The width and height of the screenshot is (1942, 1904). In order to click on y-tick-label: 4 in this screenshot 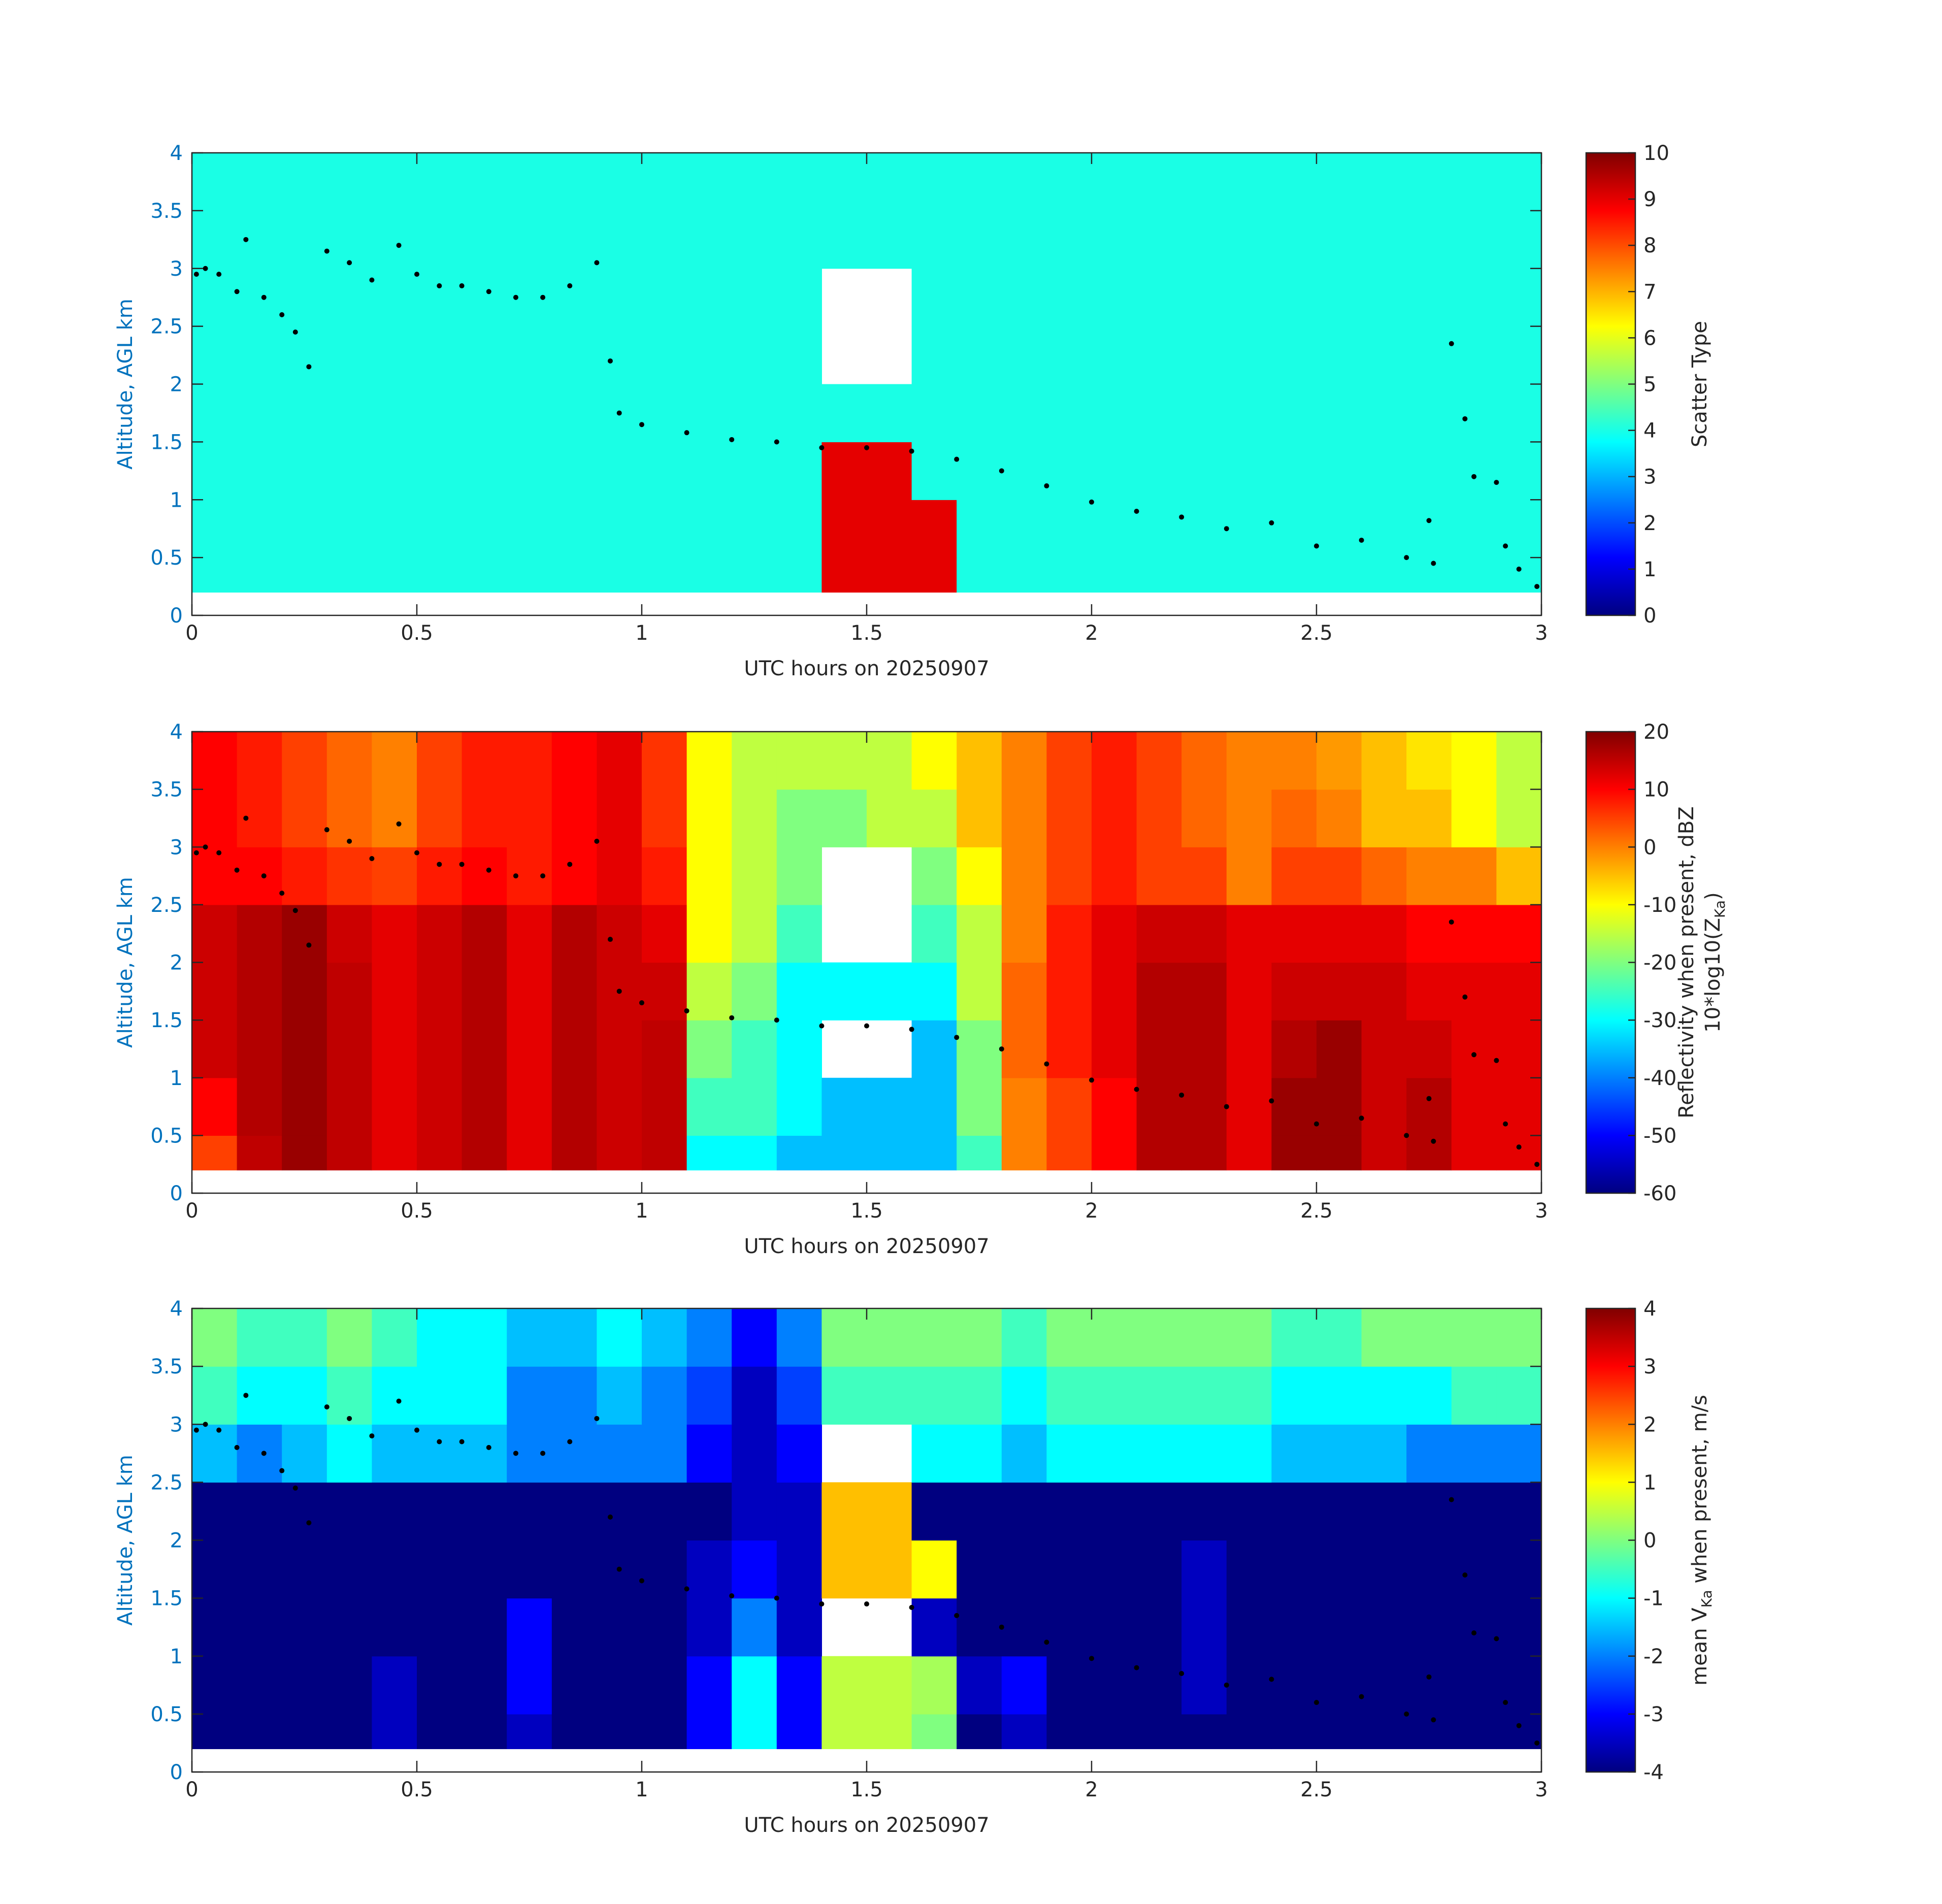, I will do `click(176, 732)`.